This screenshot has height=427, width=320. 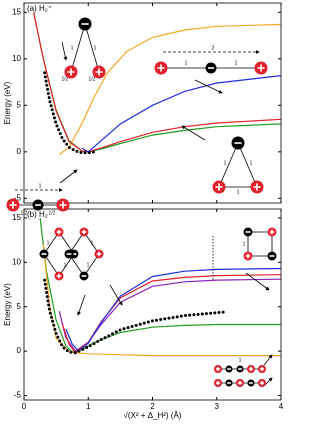 What do you see at coordinates (153, 415) in the screenshot?
I see `x-axis-label: √(X² + Δ_H²) (Å)` at bounding box center [153, 415].